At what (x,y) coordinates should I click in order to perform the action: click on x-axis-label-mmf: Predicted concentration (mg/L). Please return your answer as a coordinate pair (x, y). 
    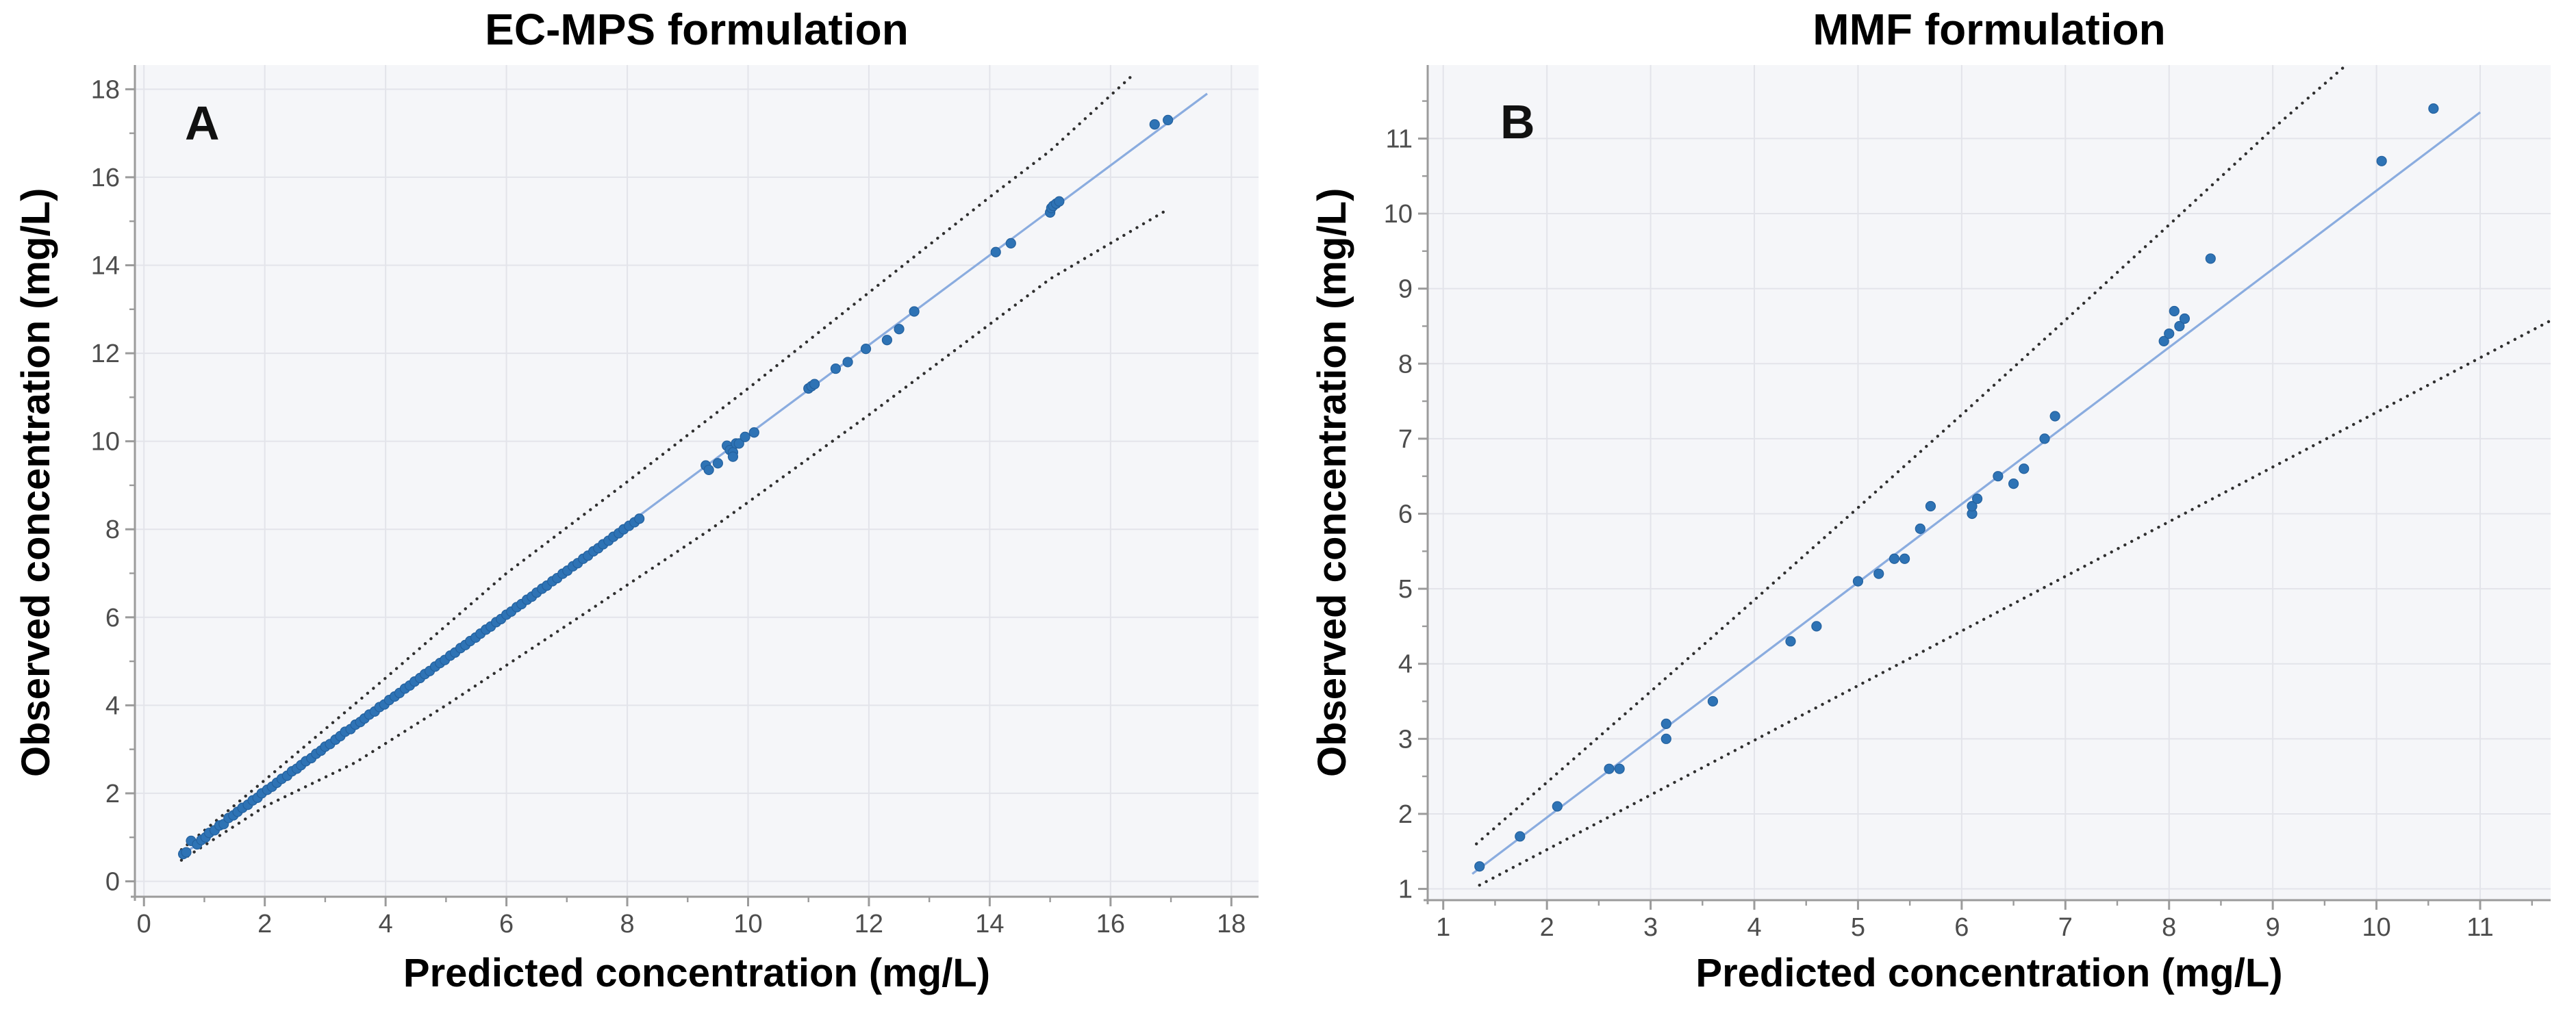
    Looking at the image, I should click on (1989, 973).